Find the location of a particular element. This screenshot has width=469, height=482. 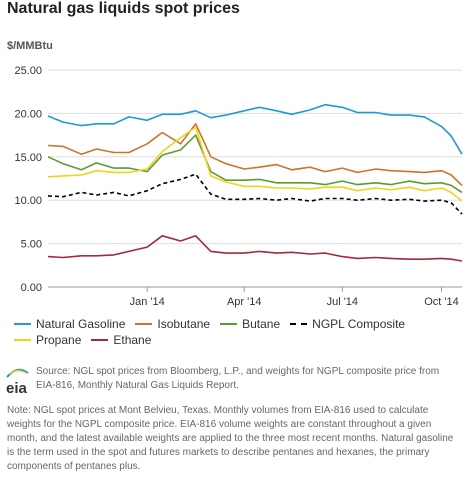

legend-label: Isobutane is located at coordinates (184, 324).